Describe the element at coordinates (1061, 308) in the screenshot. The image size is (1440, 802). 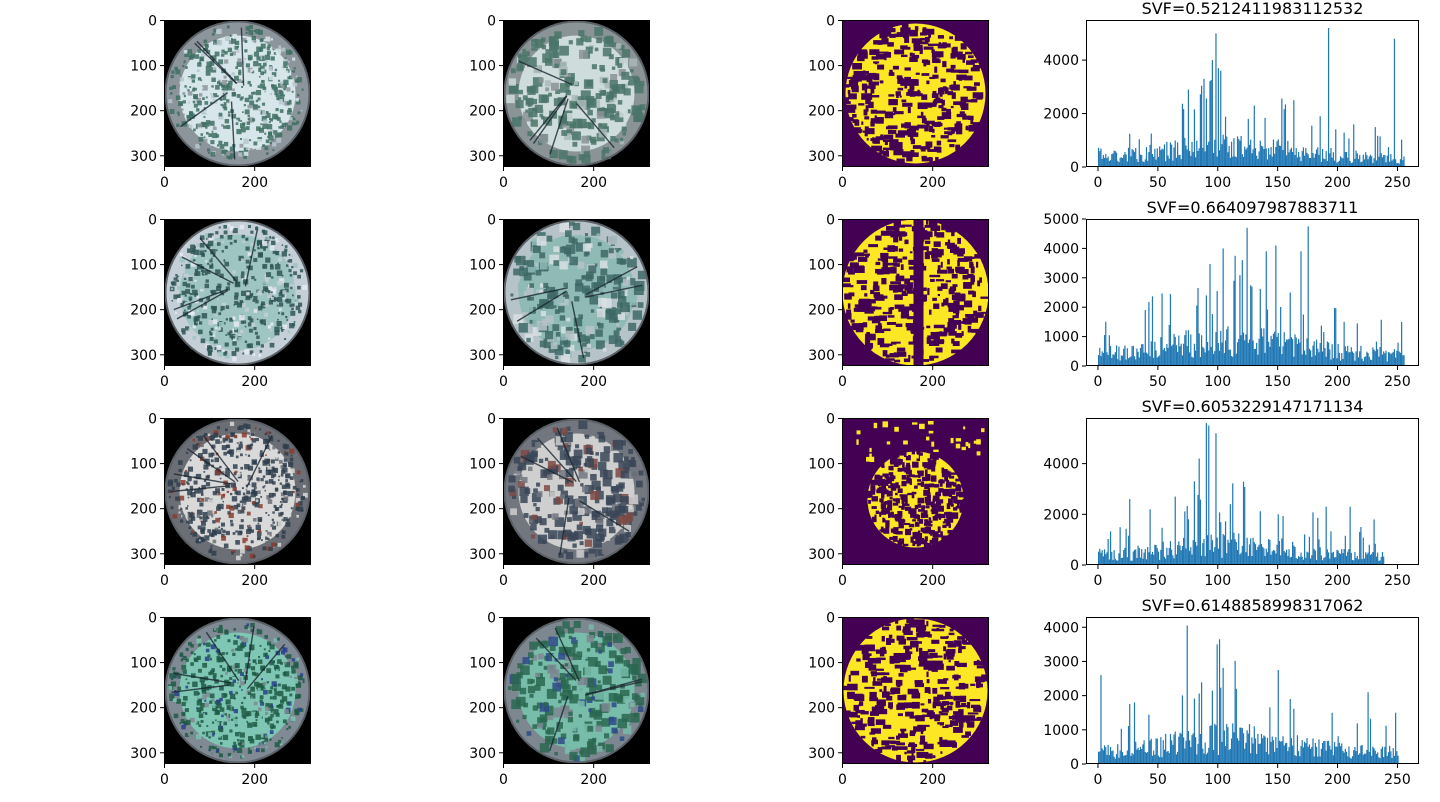
I see `y-tick-label: 2000` at that location.